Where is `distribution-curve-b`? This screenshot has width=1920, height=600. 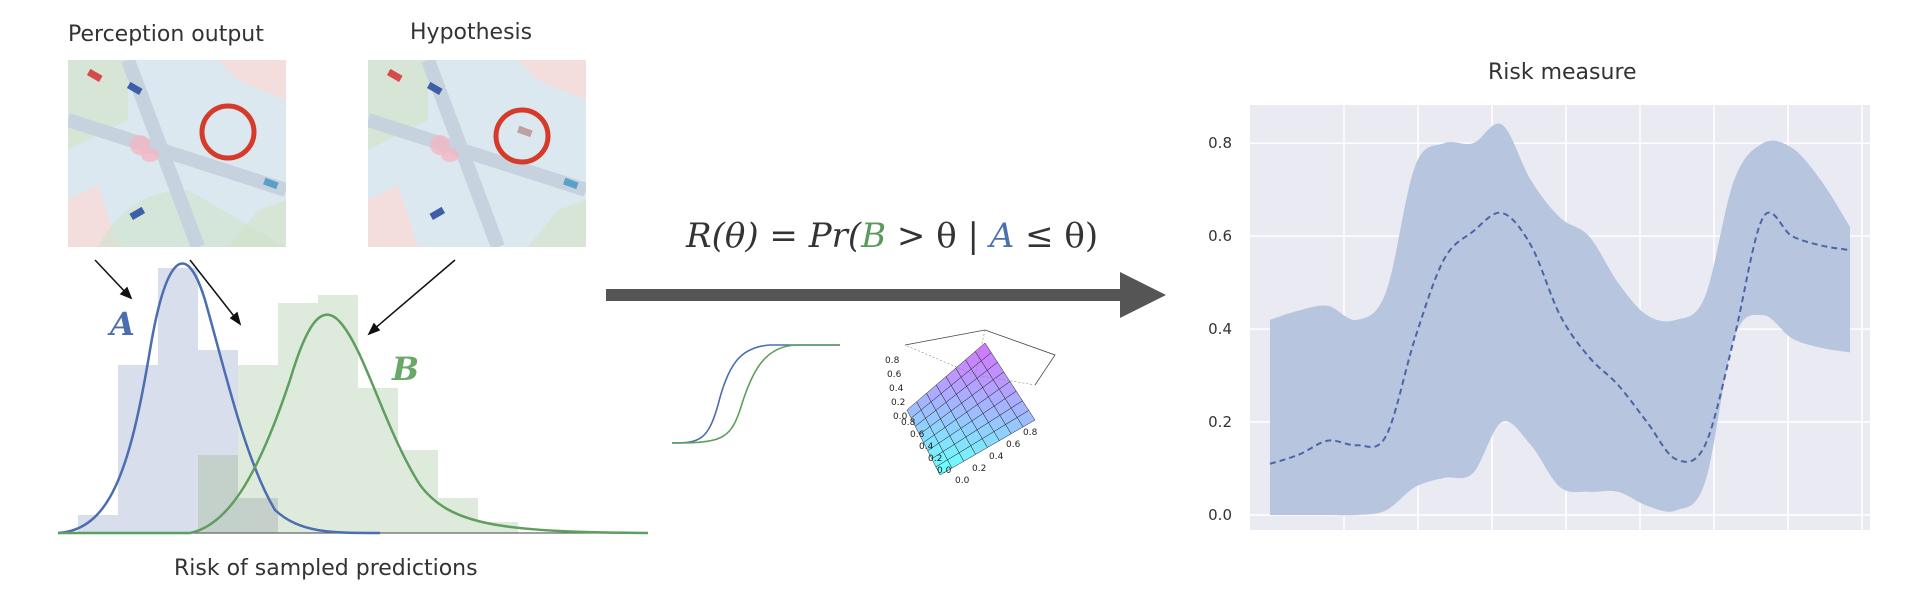
distribution-curve-b is located at coordinates (353, 424).